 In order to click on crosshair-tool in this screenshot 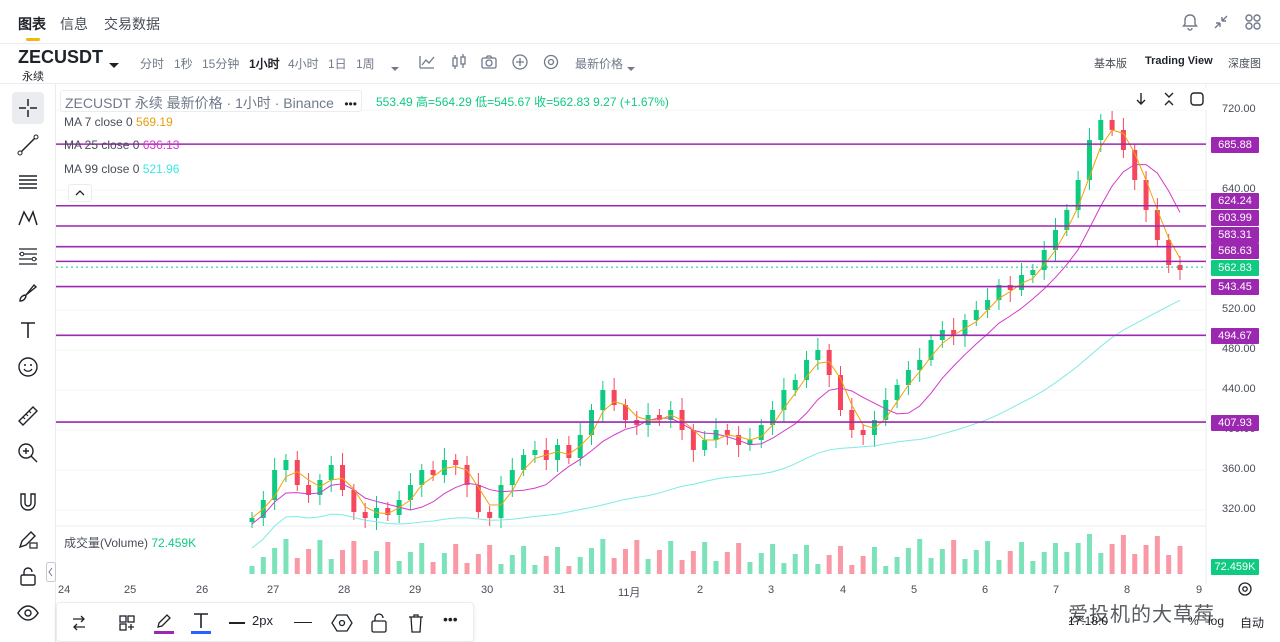, I will do `click(28, 108)`.